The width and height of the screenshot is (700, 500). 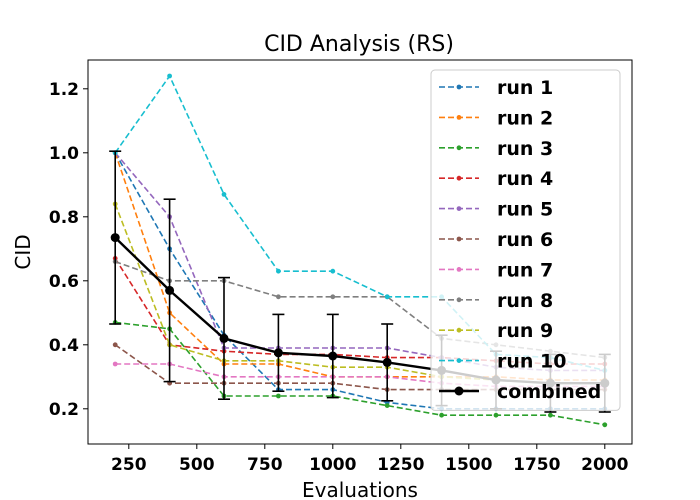 I want to click on x-axis: 250 500 750 1000 1250 1500 1750 2000, so click(x=370, y=459).